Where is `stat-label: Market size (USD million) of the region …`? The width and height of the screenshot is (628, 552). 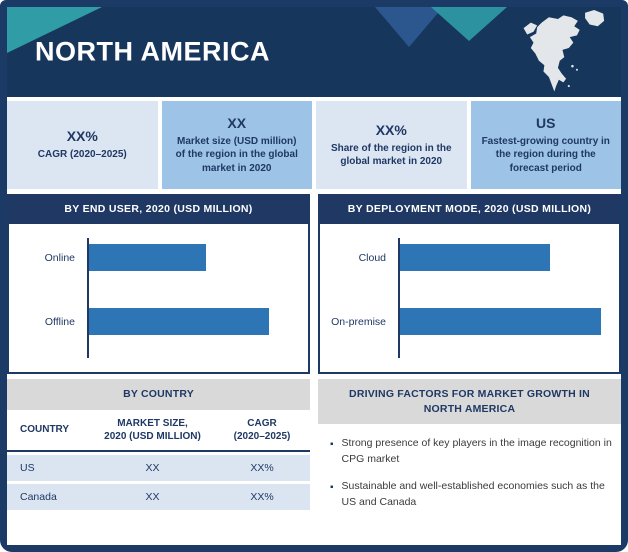 stat-label: Market size (USD million) of the region … is located at coordinates (236, 154).